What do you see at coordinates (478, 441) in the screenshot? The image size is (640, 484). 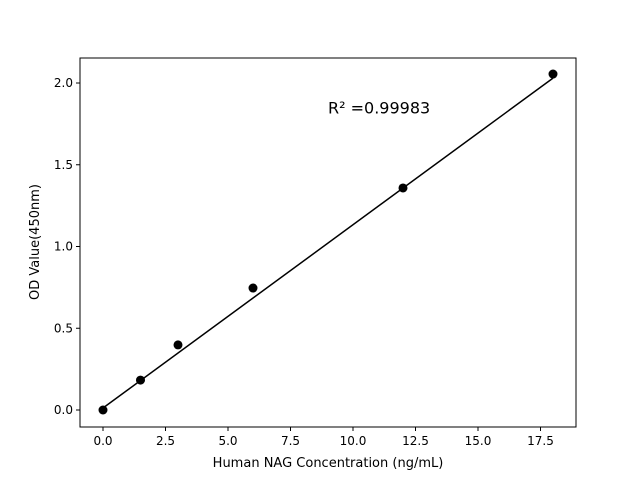 I see `x-tick-label: 15.0` at bounding box center [478, 441].